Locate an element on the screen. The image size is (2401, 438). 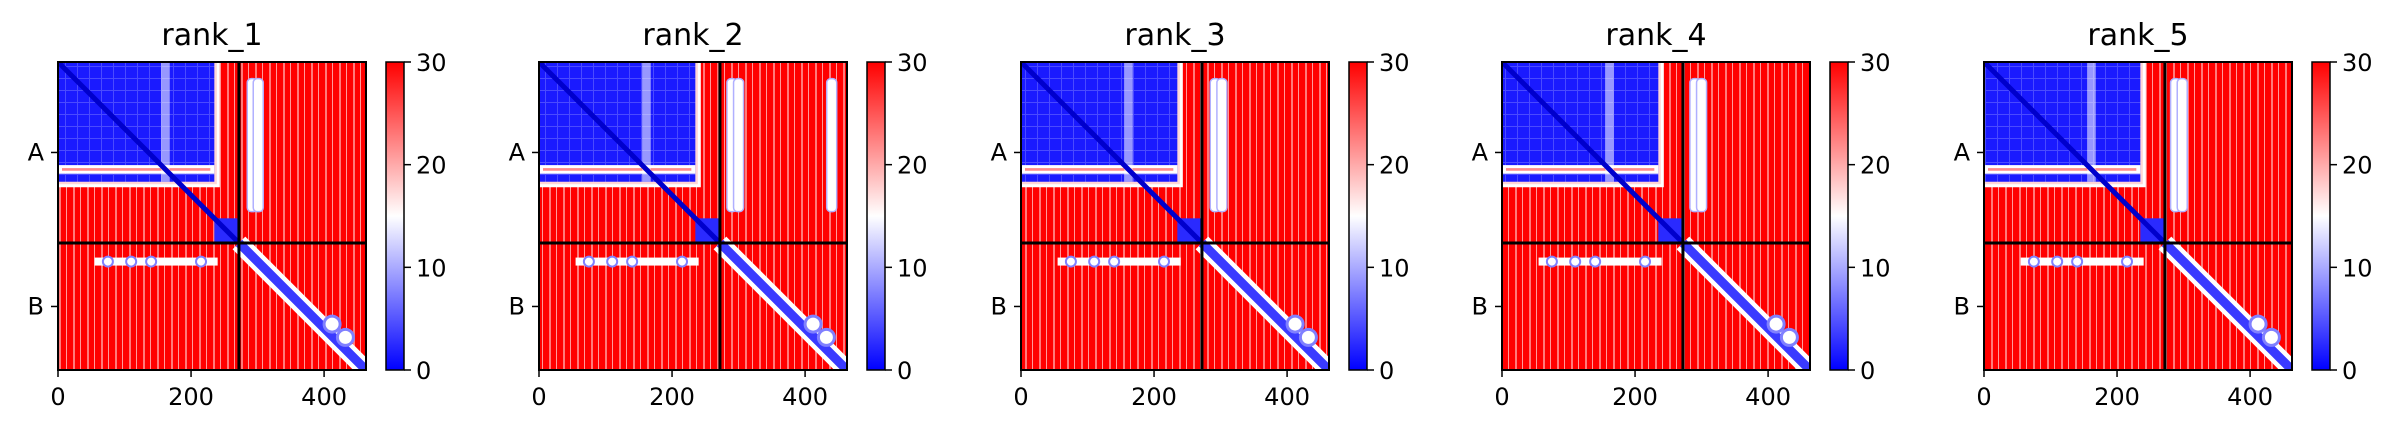
panel-title: rank_5 is located at coordinates (2137, 35).